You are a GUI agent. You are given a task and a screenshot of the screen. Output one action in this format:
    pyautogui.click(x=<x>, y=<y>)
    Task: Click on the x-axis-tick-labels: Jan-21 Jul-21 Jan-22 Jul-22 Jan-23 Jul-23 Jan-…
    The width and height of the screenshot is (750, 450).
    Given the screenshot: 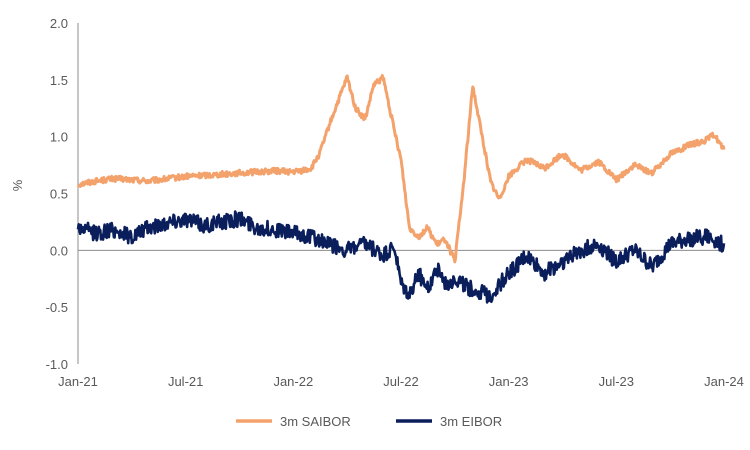 What is the action you would take?
    pyautogui.click(x=401, y=381)
    